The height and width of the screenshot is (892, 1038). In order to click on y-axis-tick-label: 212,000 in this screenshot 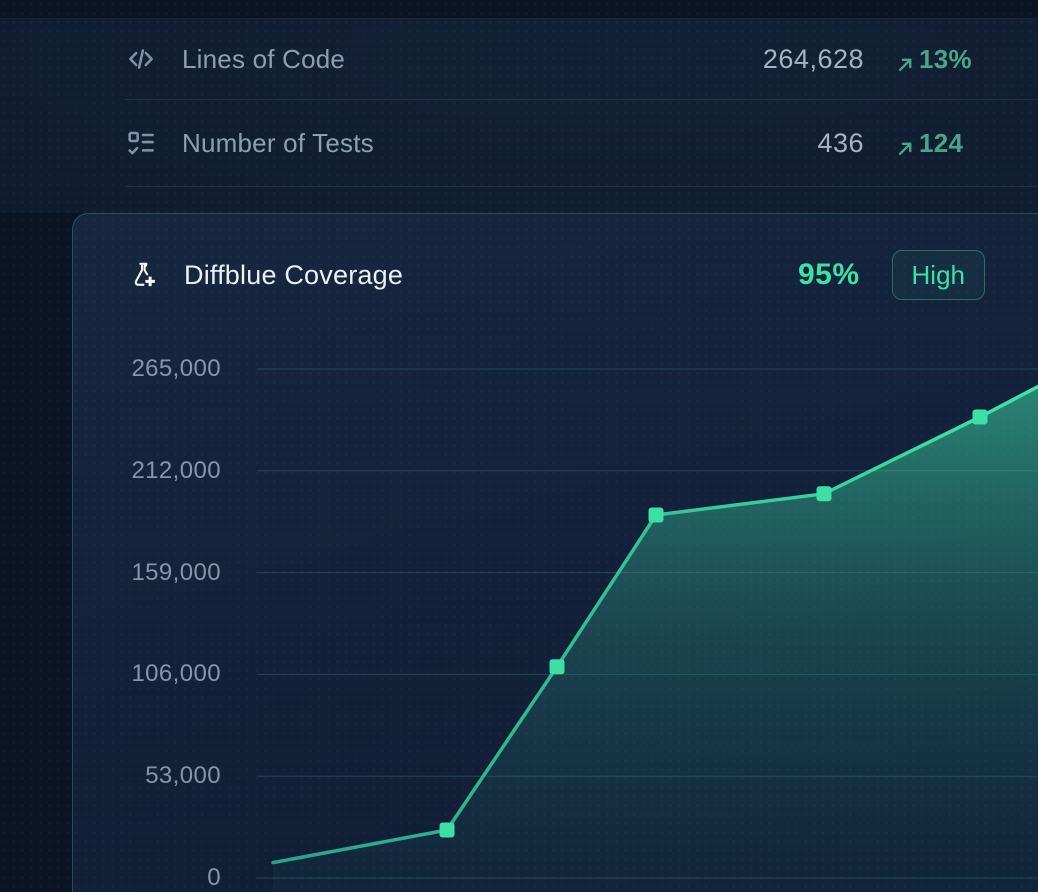, I will do `click(176, 470)`.